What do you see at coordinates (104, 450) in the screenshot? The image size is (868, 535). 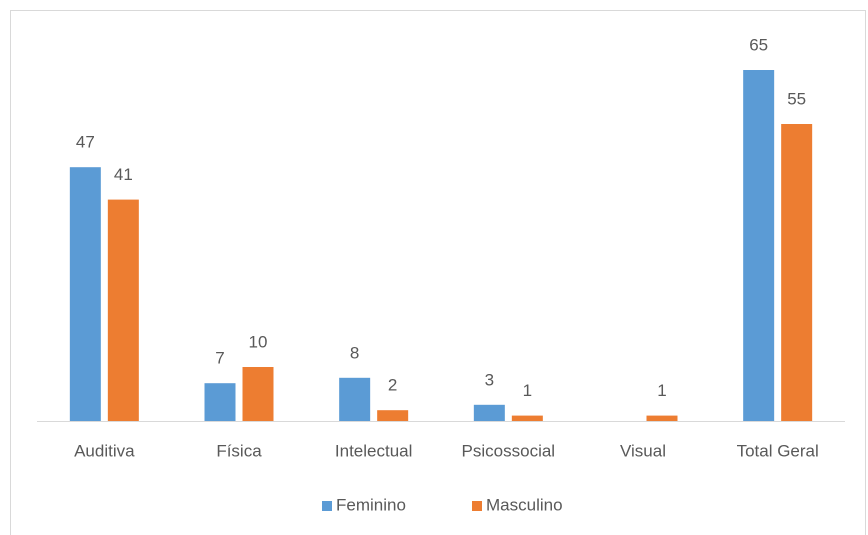 I see `x-tick-label: Auditiva` at bounding box center [104, 450].